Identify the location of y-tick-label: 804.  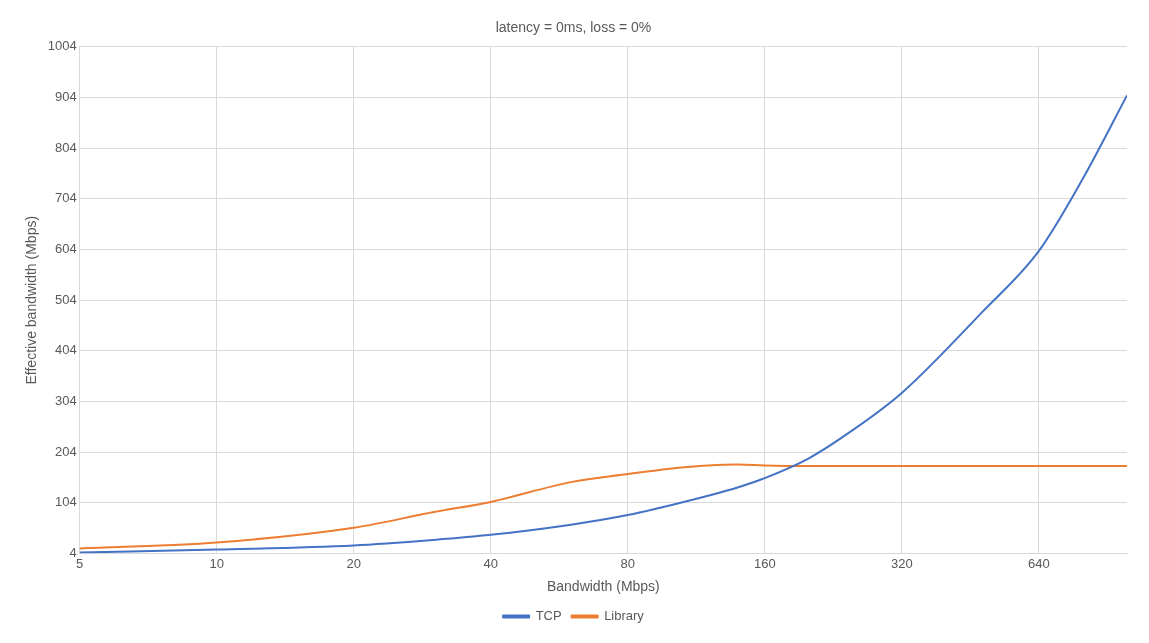
(66, 147).